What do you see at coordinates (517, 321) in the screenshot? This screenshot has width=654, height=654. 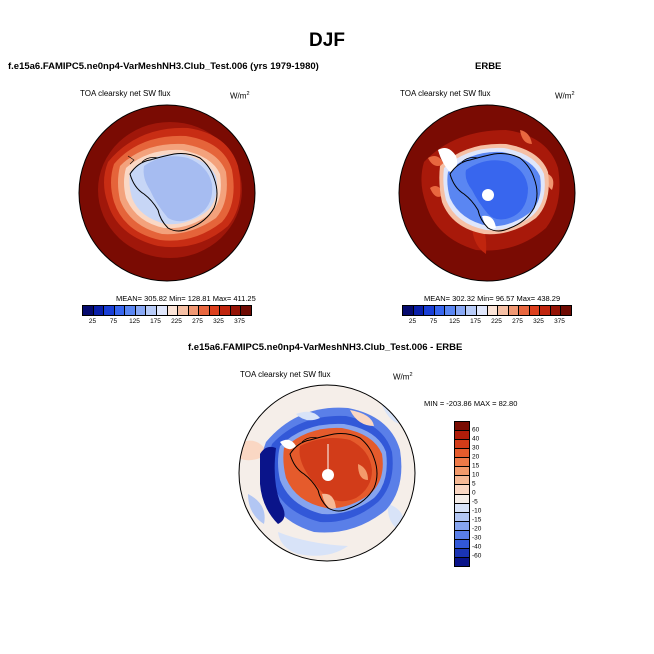 I see `right-colorbar-tick-label: 275` at bounding box center [517, 321].